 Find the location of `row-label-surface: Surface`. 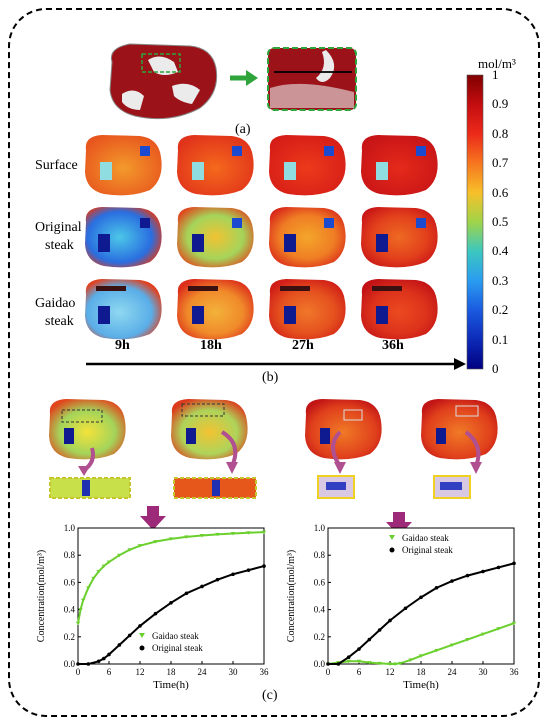

row-label-surface: Surface is located at coordinates (56, 165).